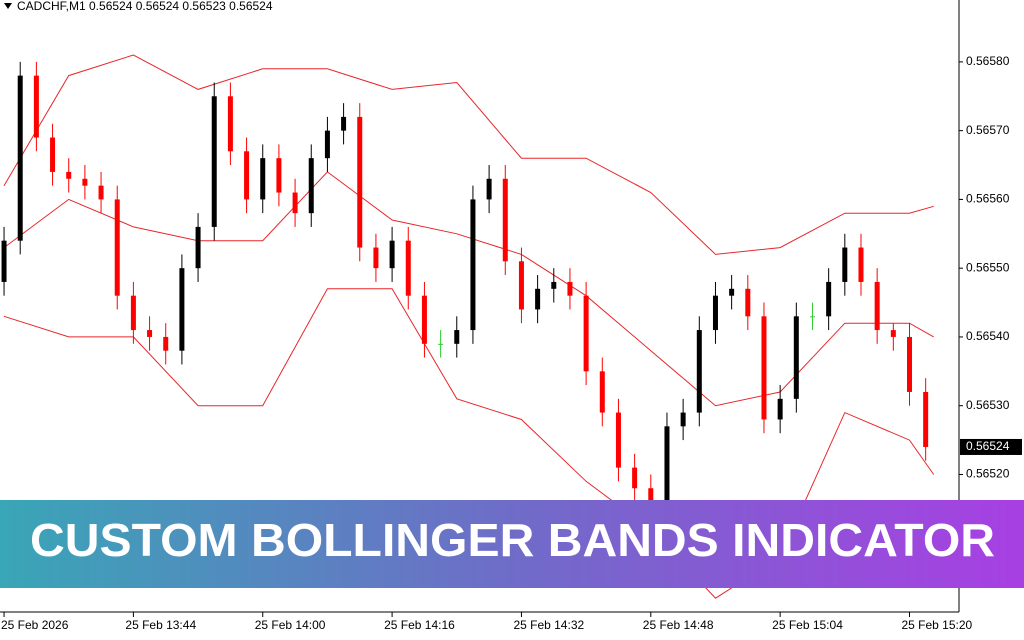 The height and width of the screenshot is (640, 1024). I want to click on x-tick-label: 25 Feb 14:00, so click(290, 625).